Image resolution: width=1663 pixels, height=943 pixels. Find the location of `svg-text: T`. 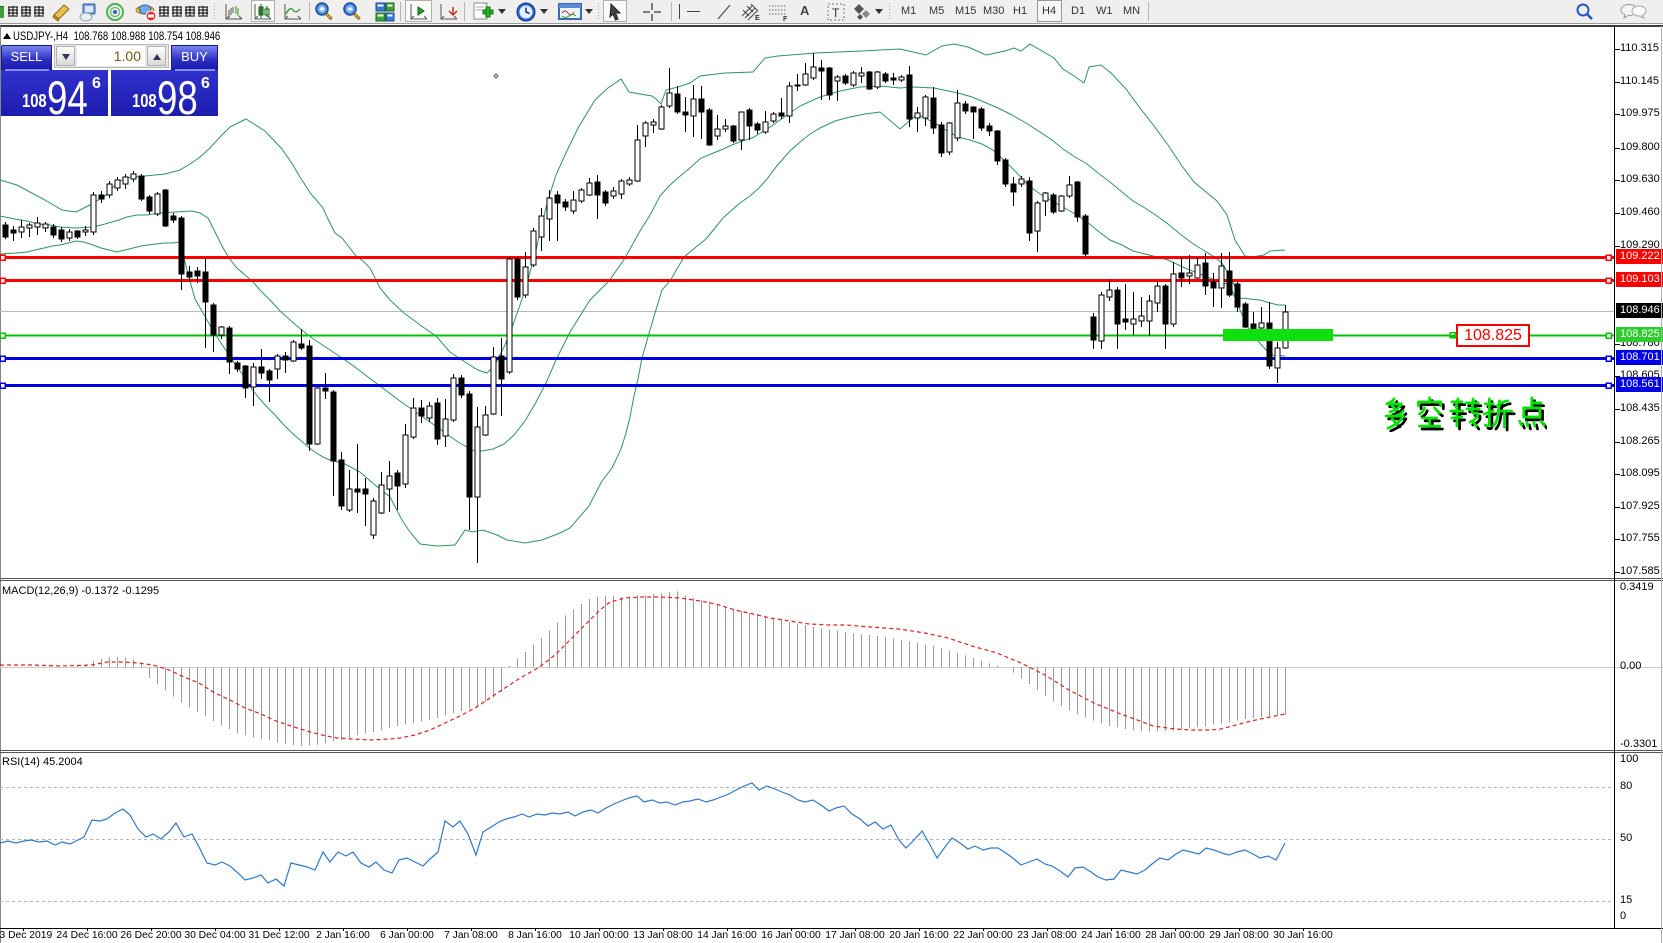

svg-text: T is located at coordinates (836, 13).